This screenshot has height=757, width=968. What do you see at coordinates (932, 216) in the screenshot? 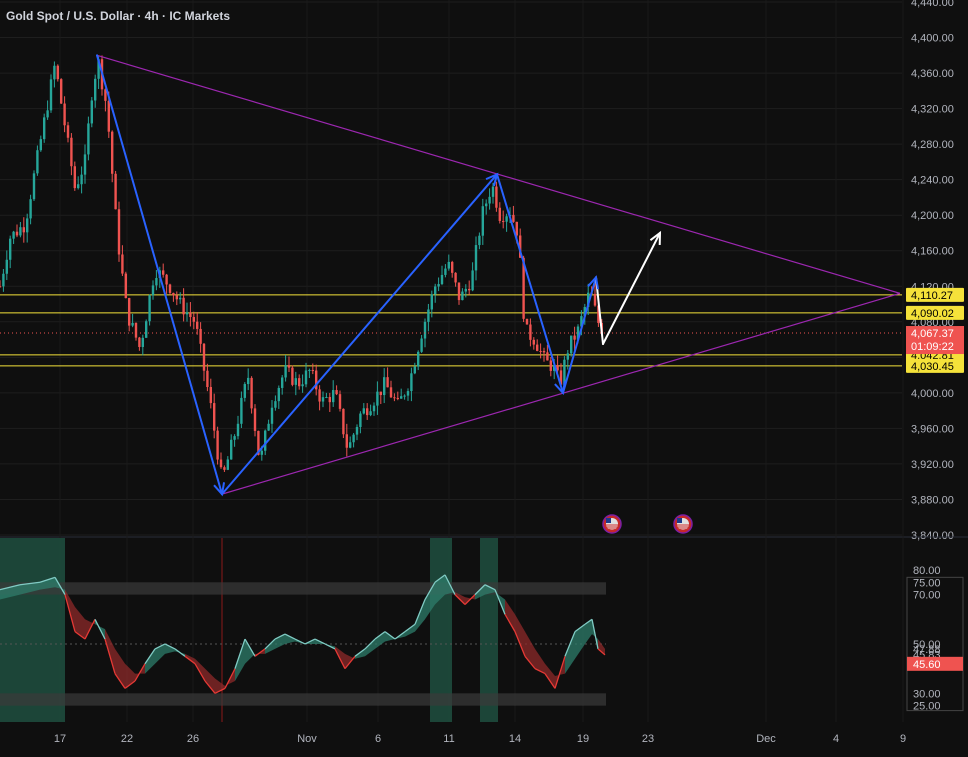
I see `y-tick-label: 4,200.00` at bounding box center [932, 216].